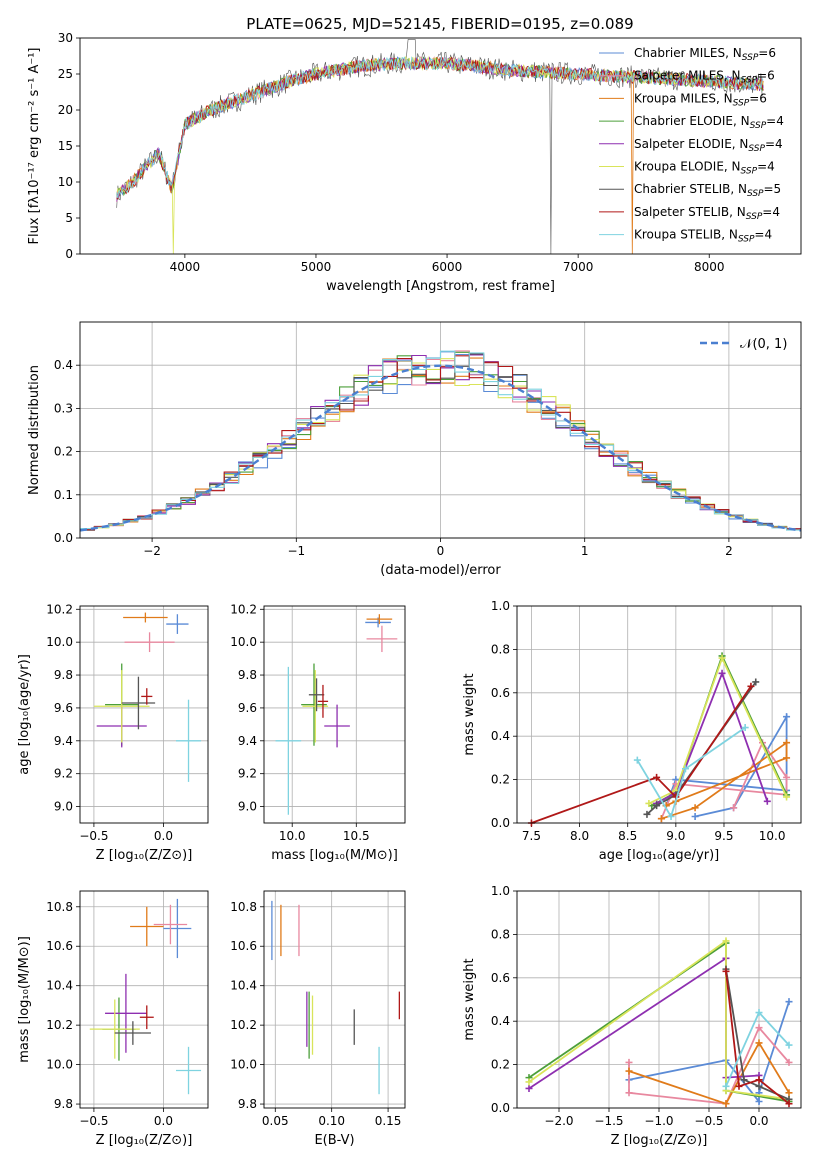 The height and width of the screenshot is (1170, 819). I want to click on x-tick-label: 0, so click(441, 551).